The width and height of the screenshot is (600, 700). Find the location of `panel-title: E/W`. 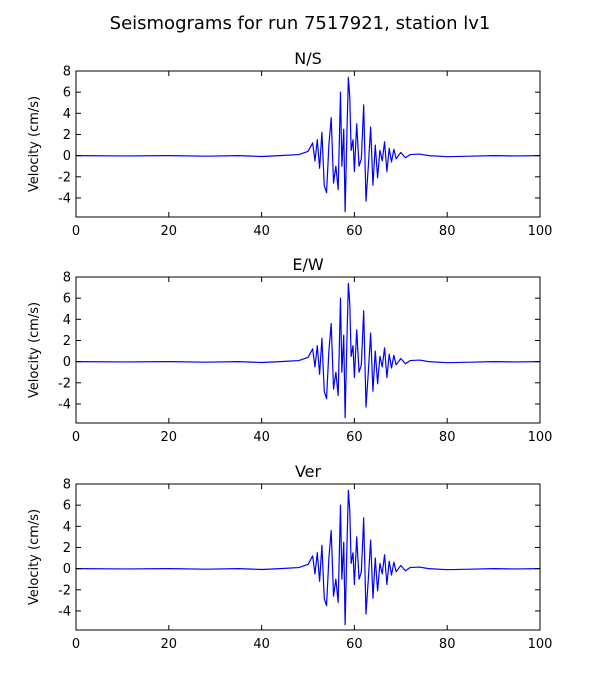

panel-title: E/W is located at coordinates (308, 264).